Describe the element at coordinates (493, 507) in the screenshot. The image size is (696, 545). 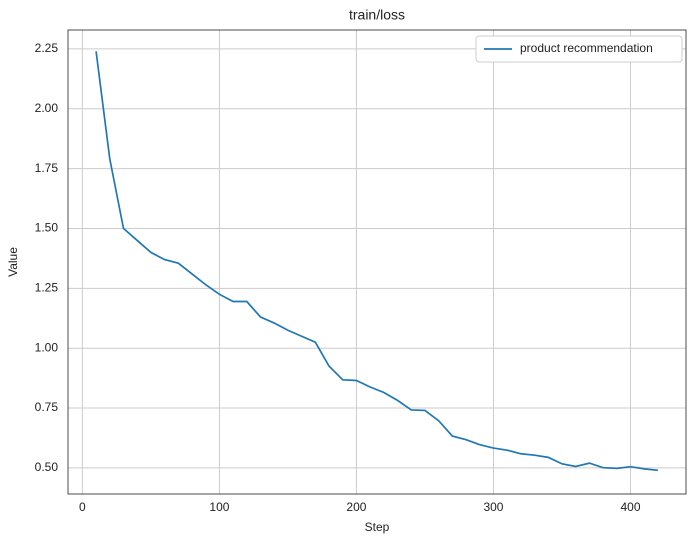
I see `x-tick-label: 300` at that location.